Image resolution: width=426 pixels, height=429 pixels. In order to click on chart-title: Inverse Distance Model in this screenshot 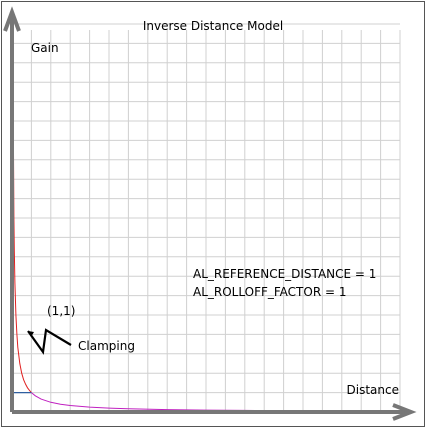, I will do `click(213, 26)`.